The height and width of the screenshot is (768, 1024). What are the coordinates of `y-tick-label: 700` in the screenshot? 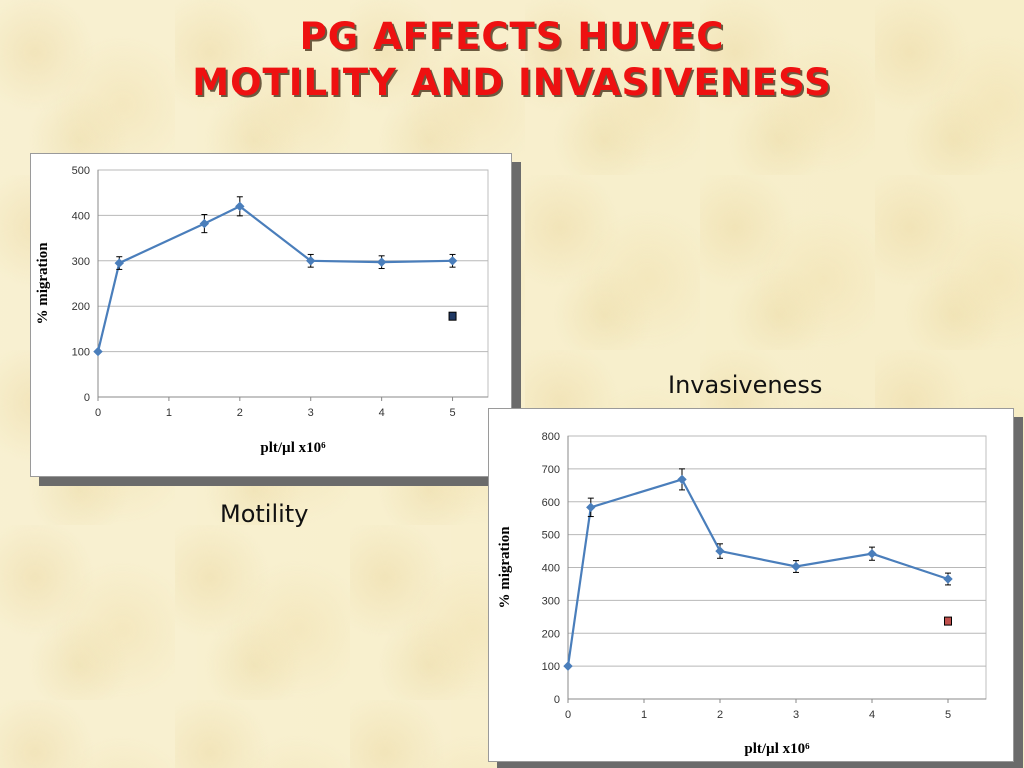 It's located at (551, 470).